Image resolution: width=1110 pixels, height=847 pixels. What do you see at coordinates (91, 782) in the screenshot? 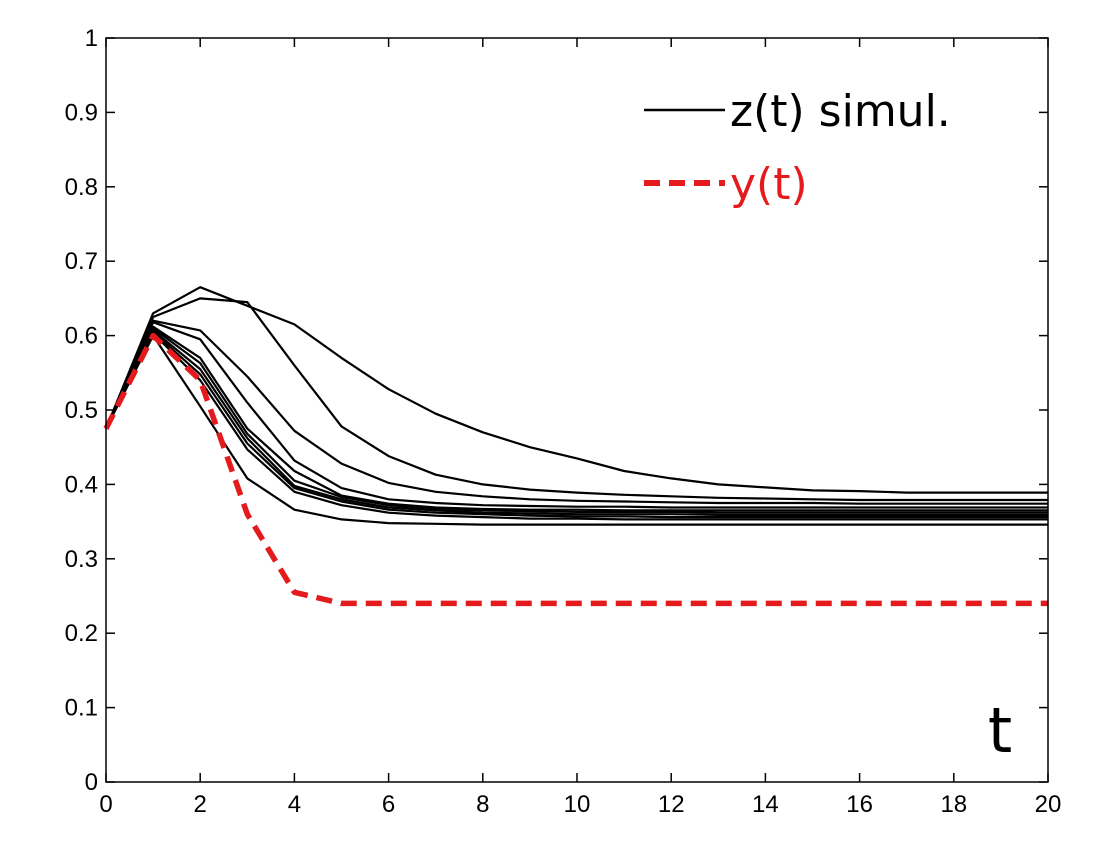
I see `y-tick-label: 0` at bounding box center [91, 782].